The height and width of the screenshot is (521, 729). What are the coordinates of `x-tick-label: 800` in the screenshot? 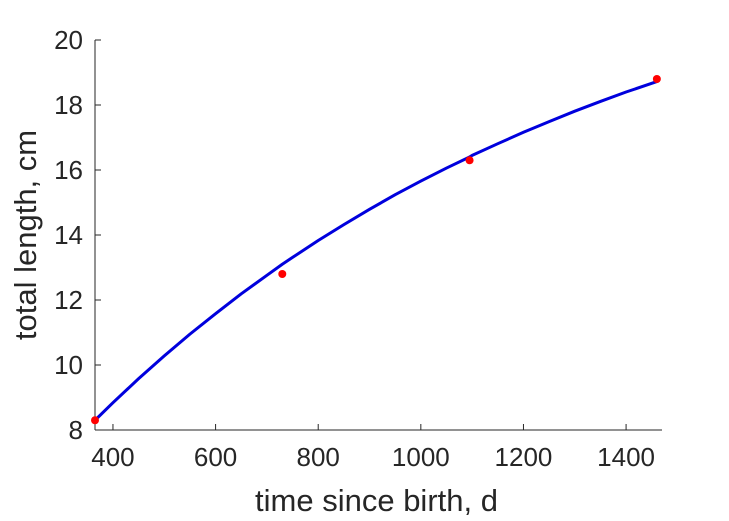 It's located at (318, 457).